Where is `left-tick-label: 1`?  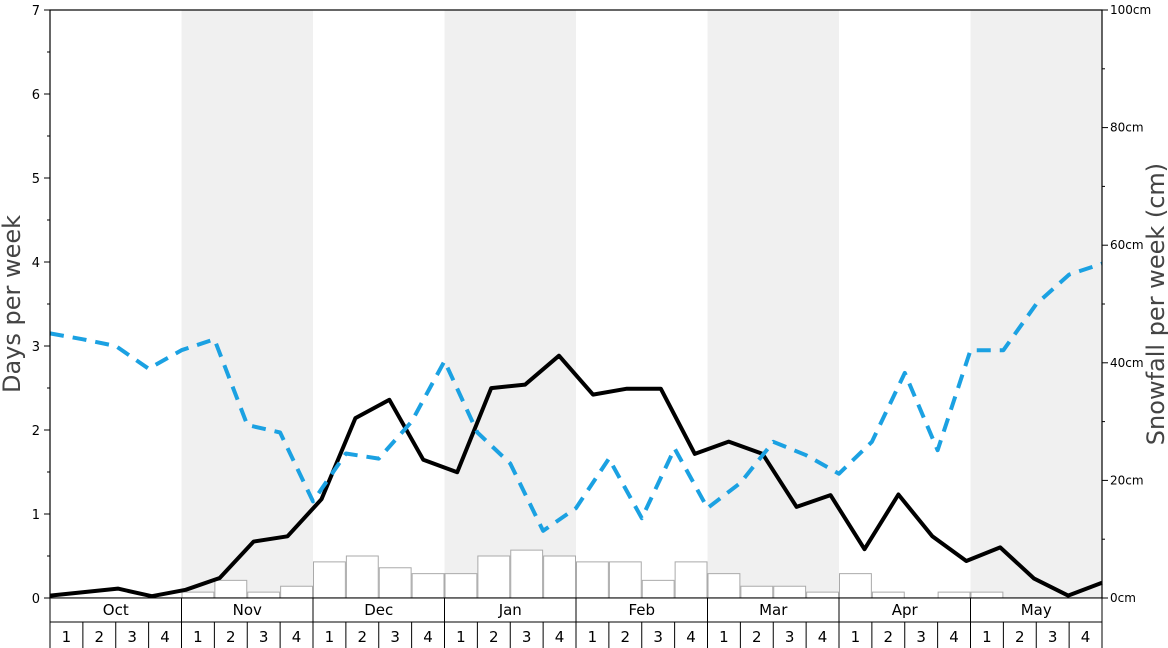
left-tick-label: 1 is located at coordinates (36, 515).